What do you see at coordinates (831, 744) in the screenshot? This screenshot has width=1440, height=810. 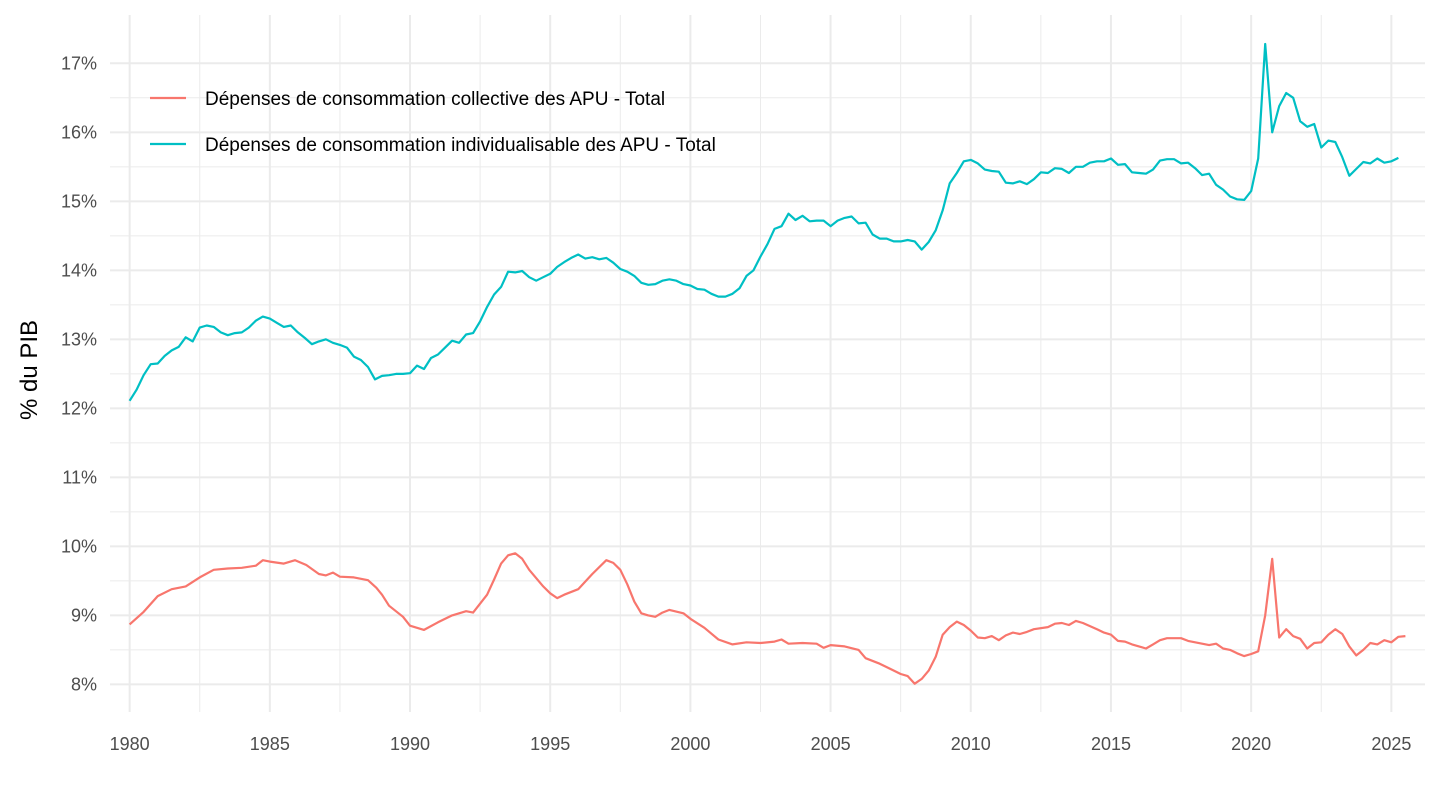 I see `x-tick-label: 2005` at bounding box center [831, 744].